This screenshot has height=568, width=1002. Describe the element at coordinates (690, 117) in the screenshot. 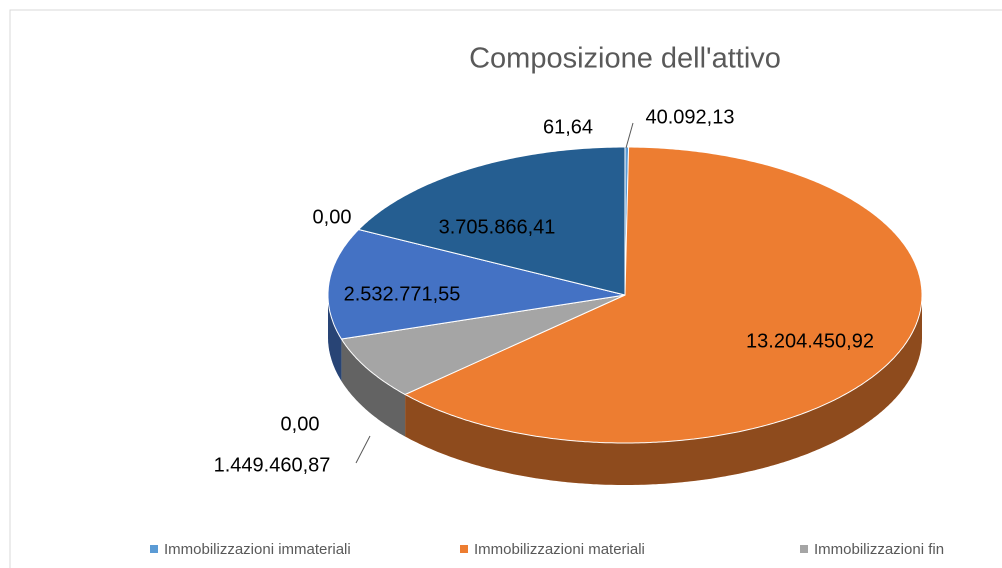

I see `data-label: 40.092,13` at that location.